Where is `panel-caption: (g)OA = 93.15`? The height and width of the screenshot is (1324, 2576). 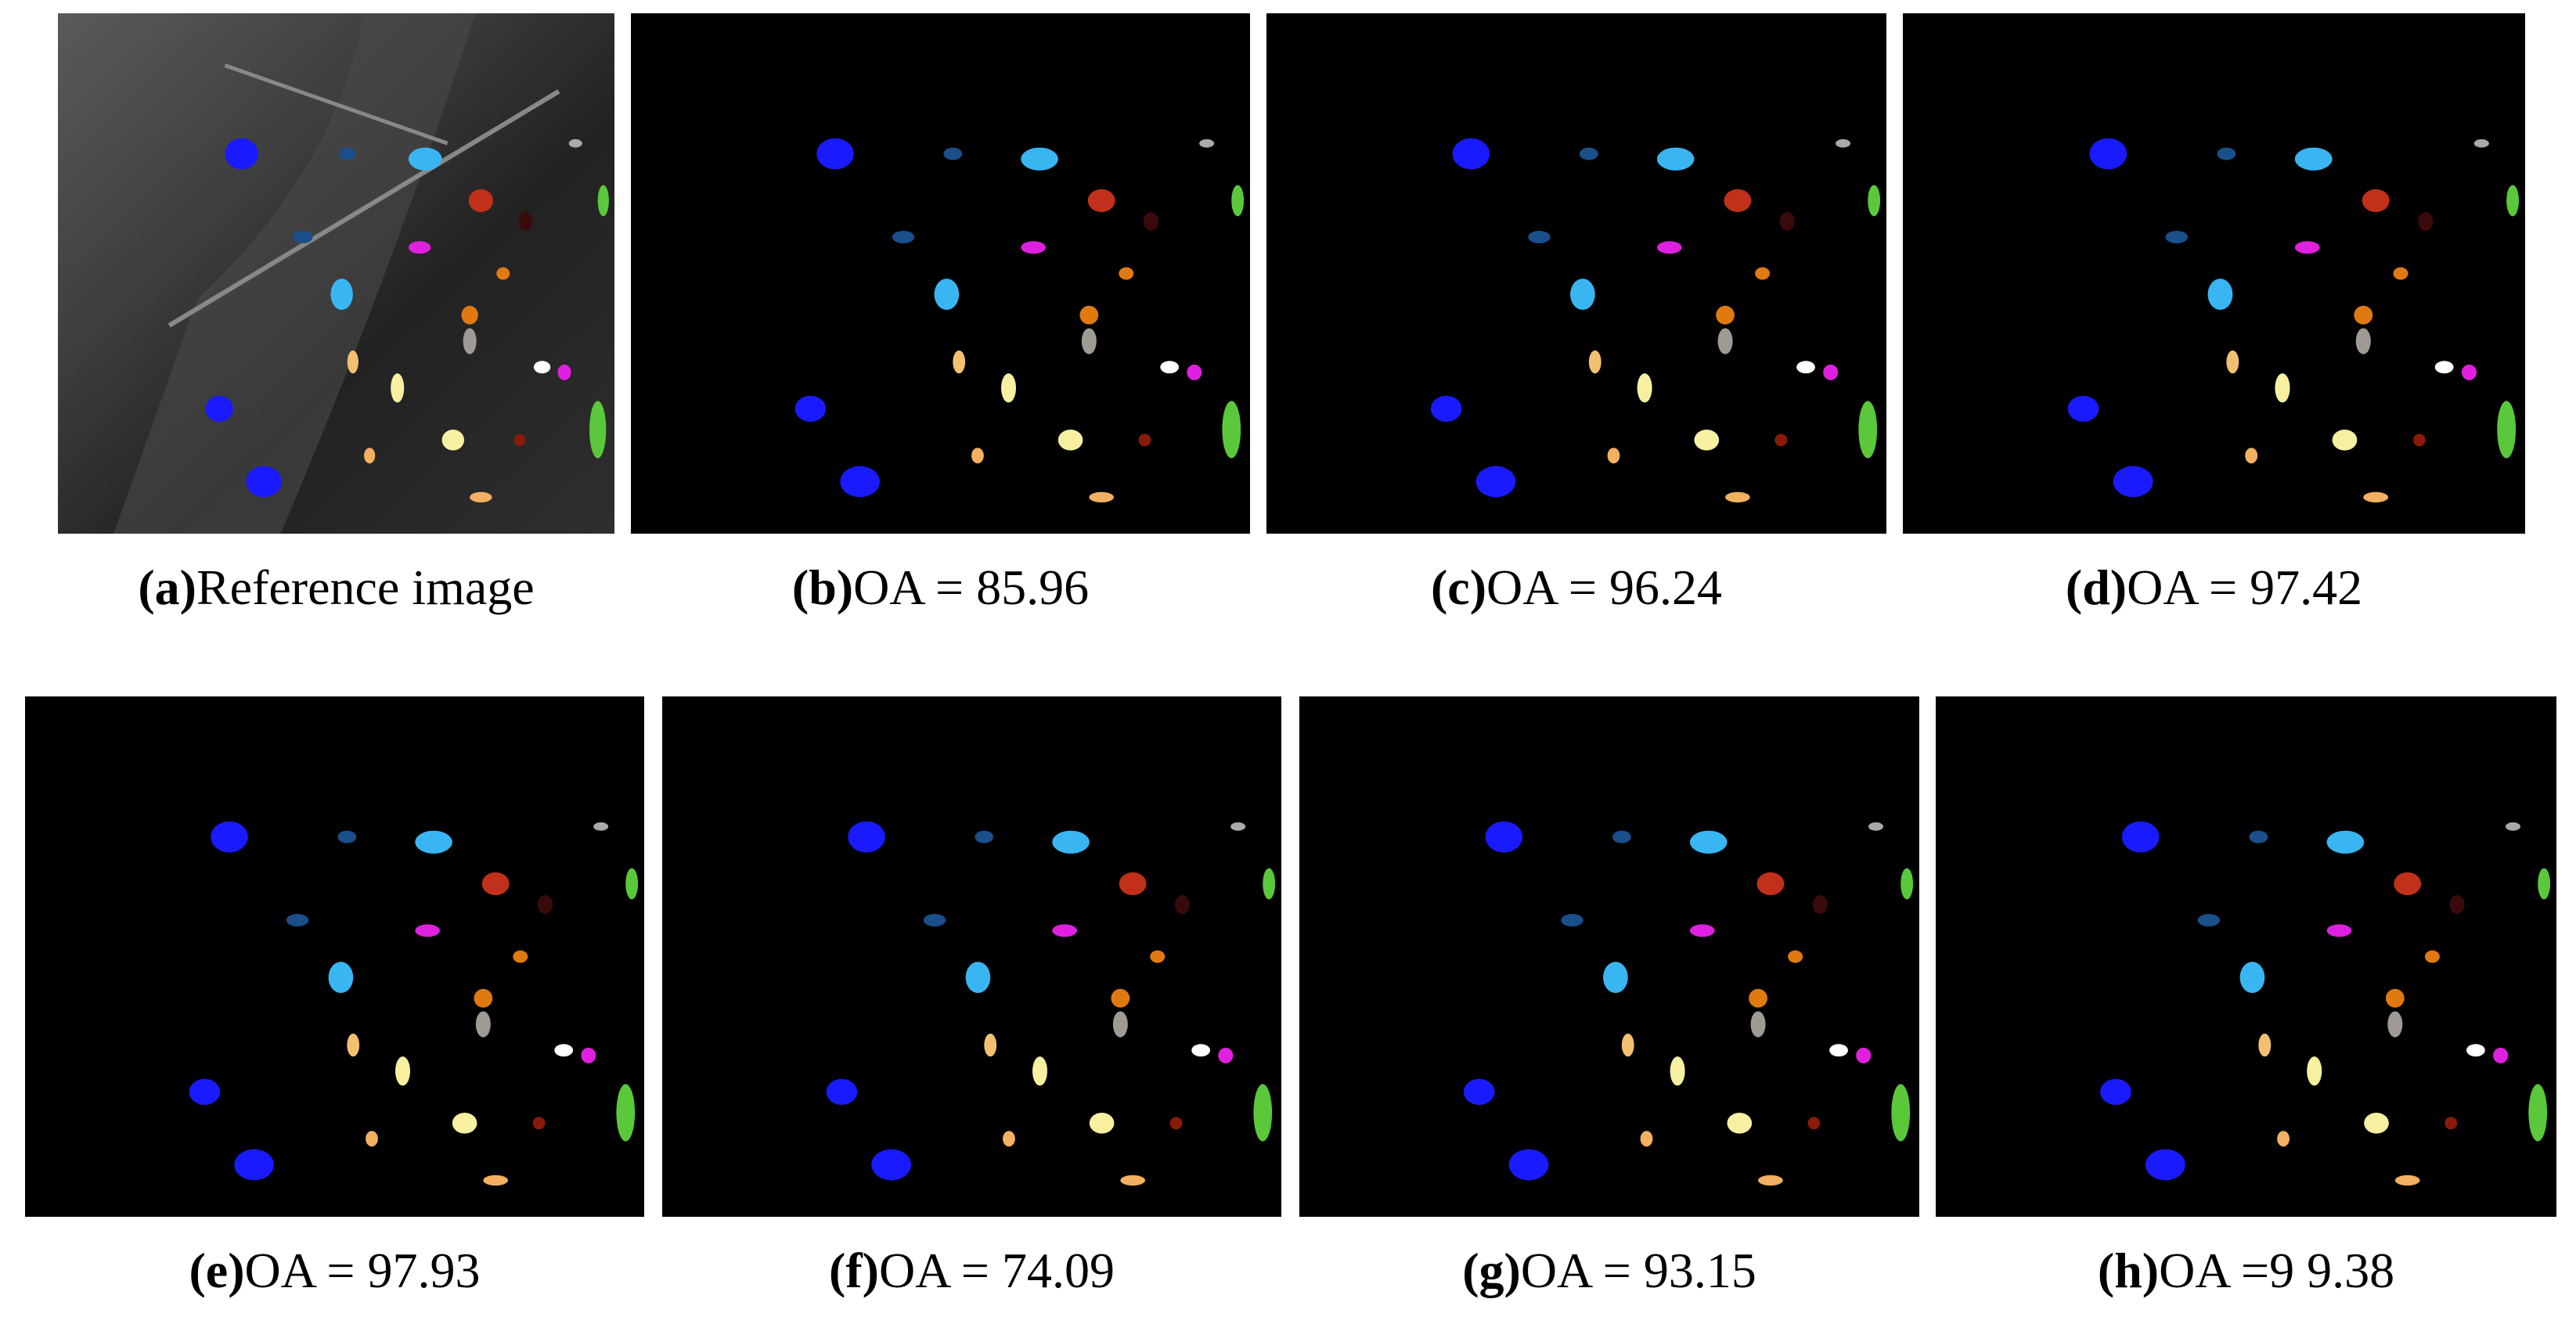
panel-caption: (g)OA = 93.15 is located at coordinates (1609, 1270).